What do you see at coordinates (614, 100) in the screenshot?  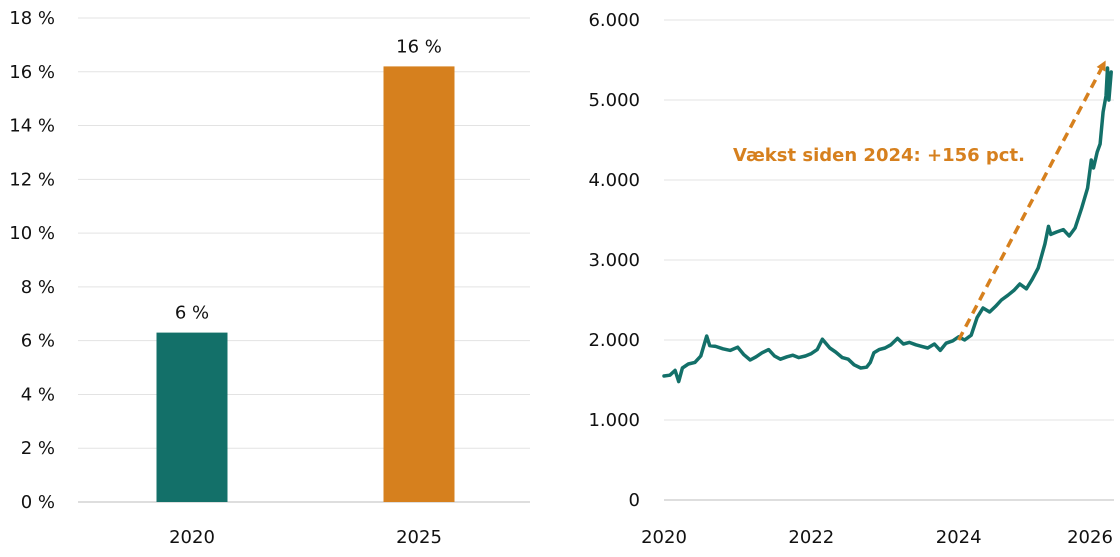 I see `line-y-tick-label: 5.000` at bounding box center [614, 100].